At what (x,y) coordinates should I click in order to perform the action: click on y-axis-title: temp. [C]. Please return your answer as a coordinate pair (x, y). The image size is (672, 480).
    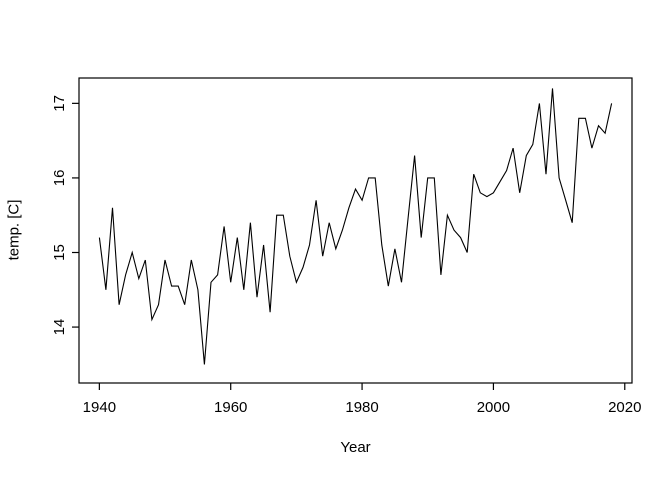
    Looking at the image, I should click on (14, 230).